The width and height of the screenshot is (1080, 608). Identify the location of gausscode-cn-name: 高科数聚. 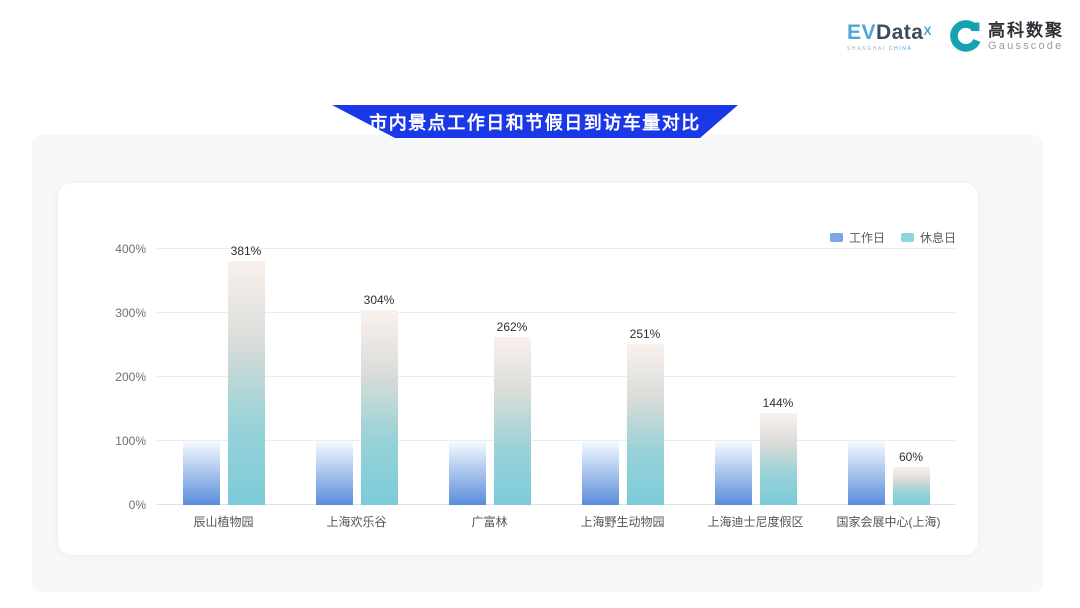
(1026, 30).